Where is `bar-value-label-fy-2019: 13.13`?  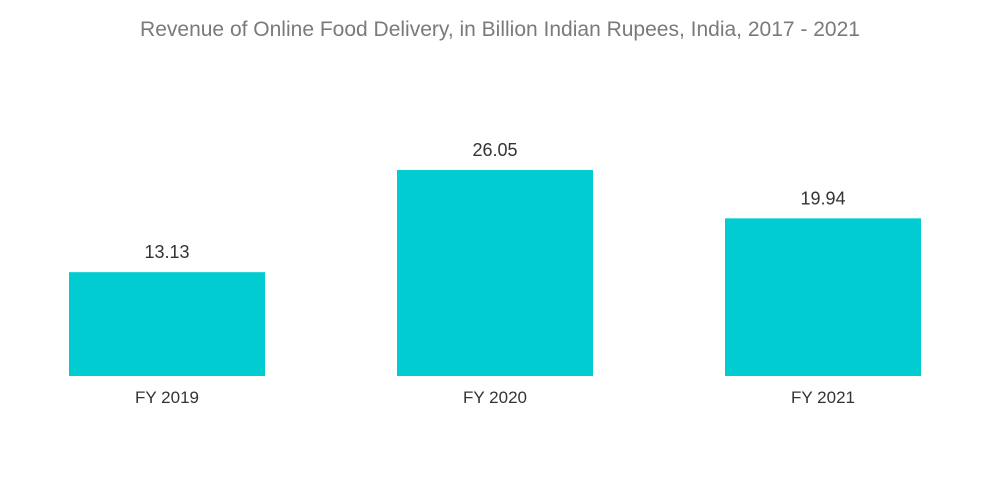
bar-value-label-fy-2019: 13.13 is located at coordinates (166, 252).